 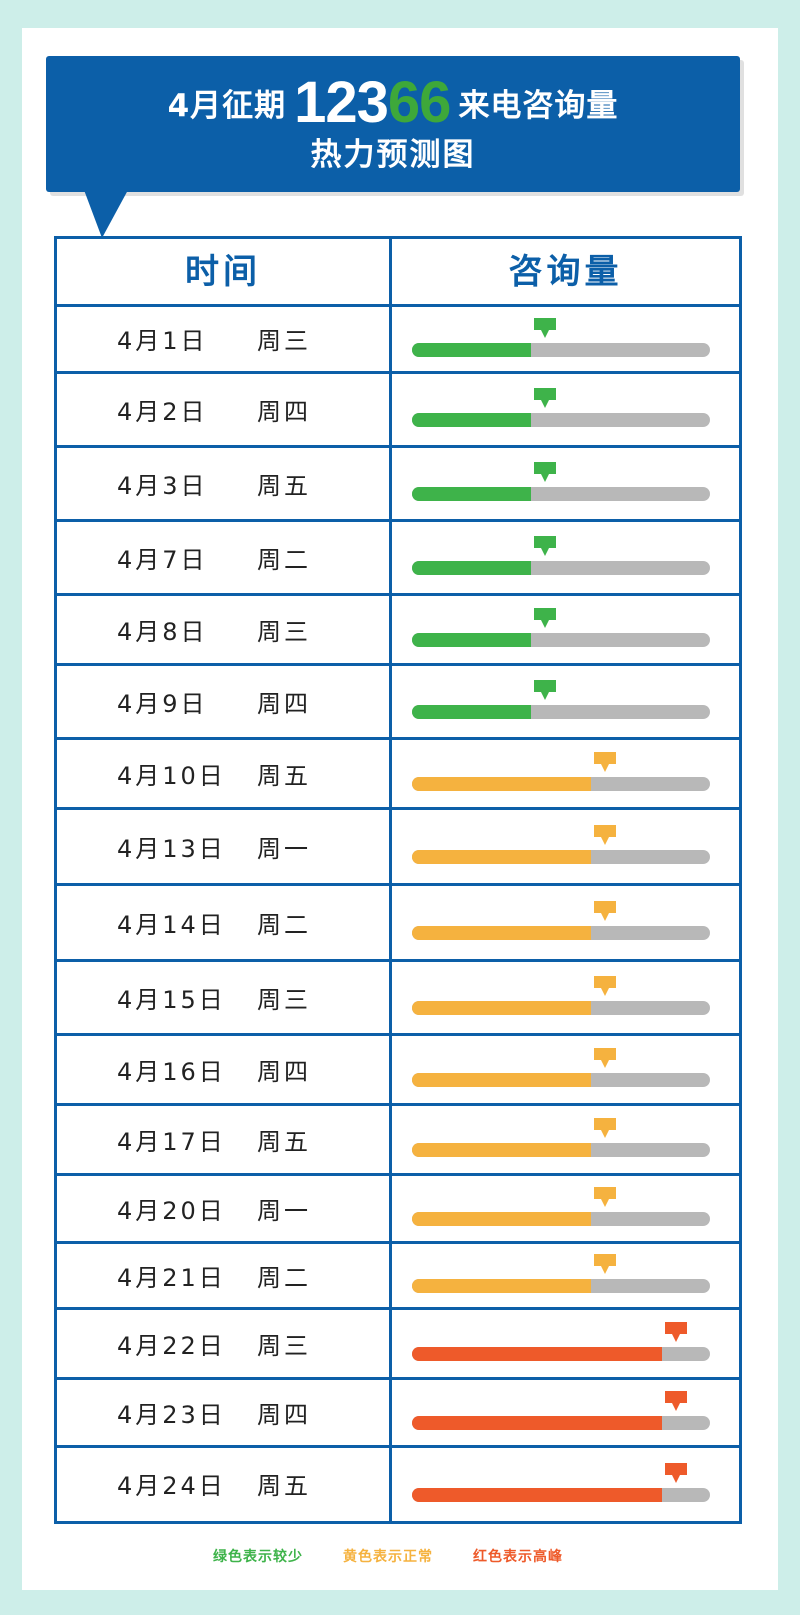 I want to click on row-date: 4月21日, so click(x=171, y=1277).